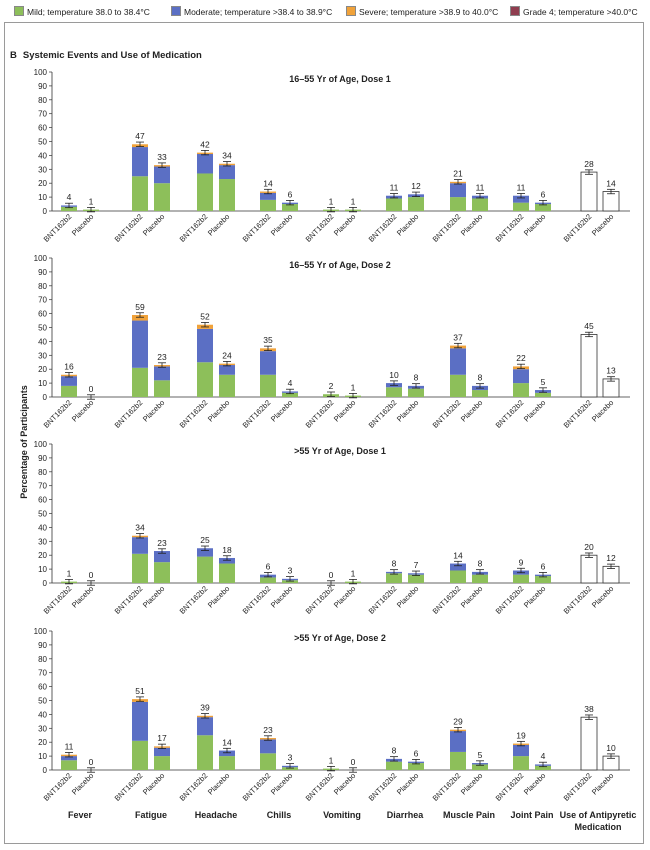 Image resolution: width=650 pixels, height=850 pixels. Describe the element at coordinates (251, 11) in the screenshot. I see `legend-item-moderate: Moderate; temperature >38.4 to 38.9°C` at that location.